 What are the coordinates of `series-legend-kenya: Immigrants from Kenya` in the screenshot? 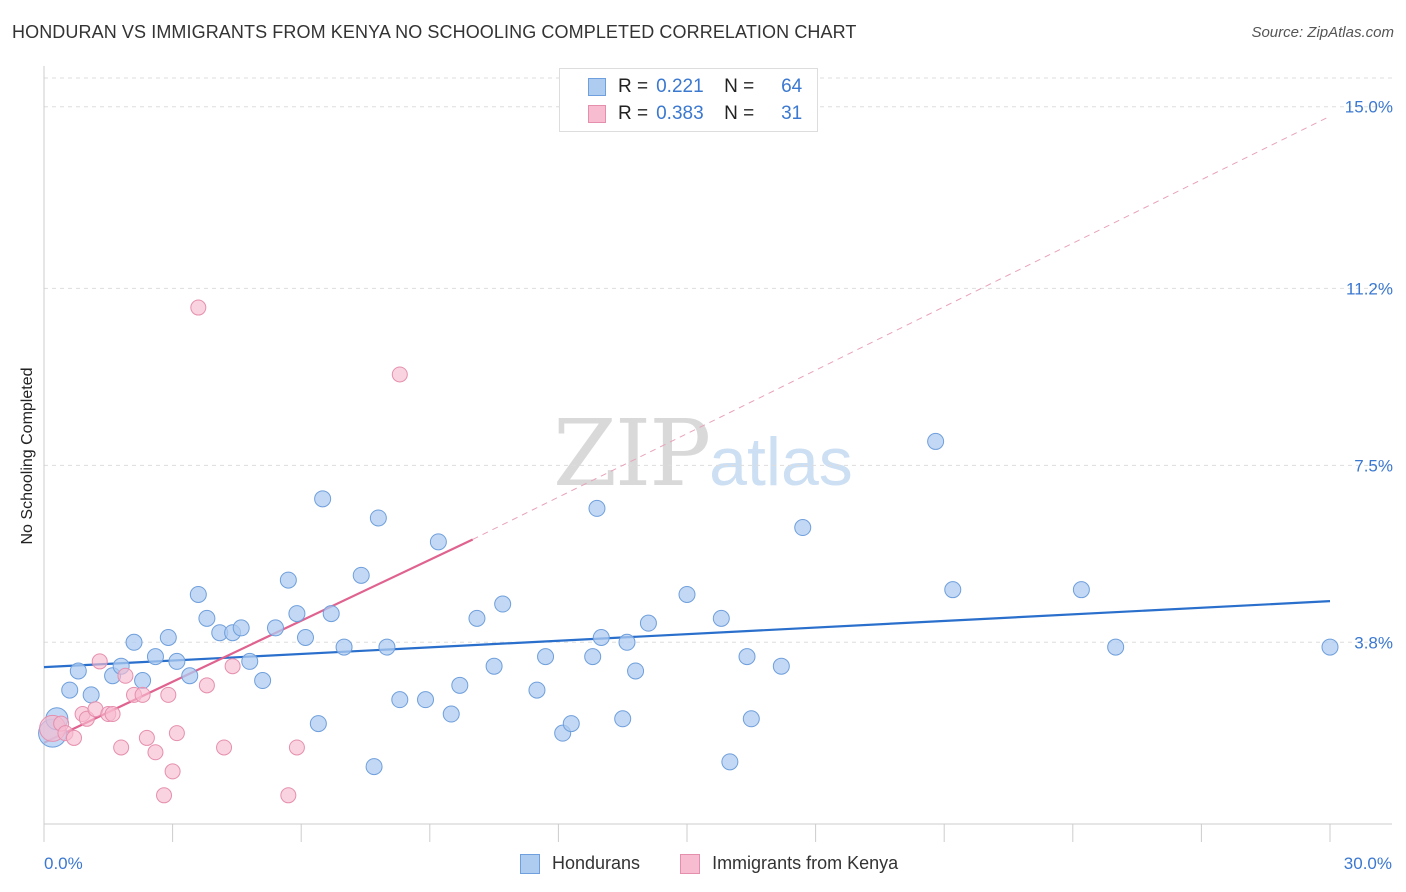 It's located at (789, 863).